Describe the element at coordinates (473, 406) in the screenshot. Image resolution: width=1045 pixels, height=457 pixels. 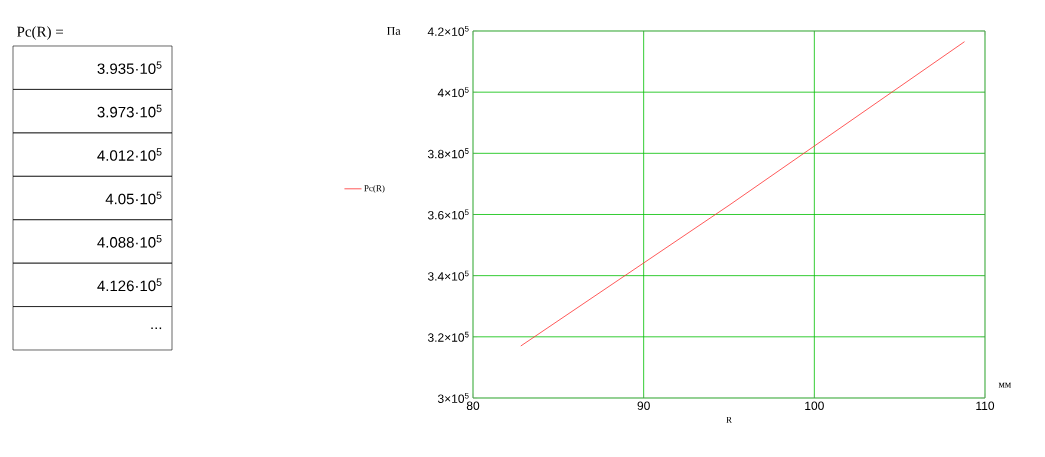
I see `x-tick-label: 80` at that location.